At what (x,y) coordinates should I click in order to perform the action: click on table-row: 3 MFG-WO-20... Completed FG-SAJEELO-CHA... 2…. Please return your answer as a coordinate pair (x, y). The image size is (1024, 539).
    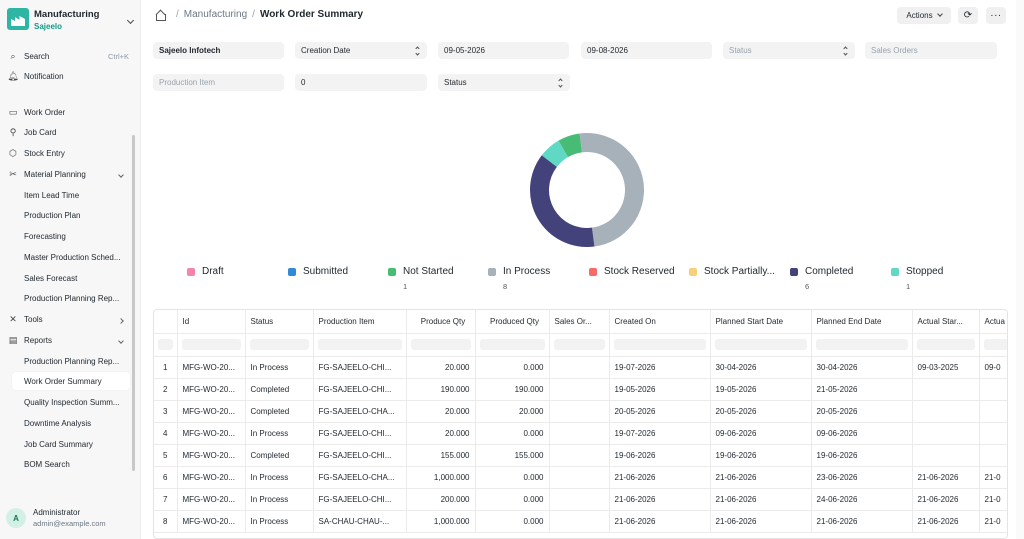
    Looking at the image, I should click on (580, 411).